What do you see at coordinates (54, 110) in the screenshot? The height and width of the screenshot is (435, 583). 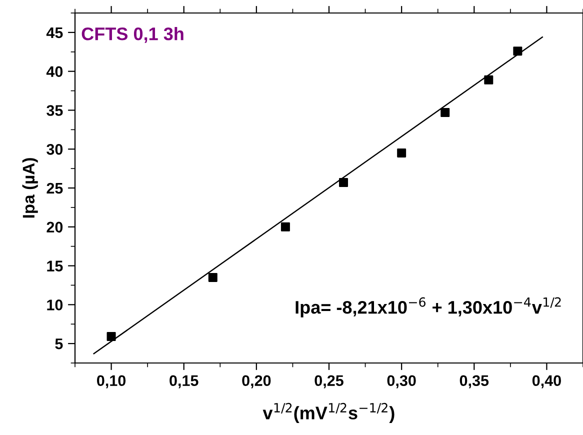 I see `y-tick-label: 35` at bounding box center [54, 110].